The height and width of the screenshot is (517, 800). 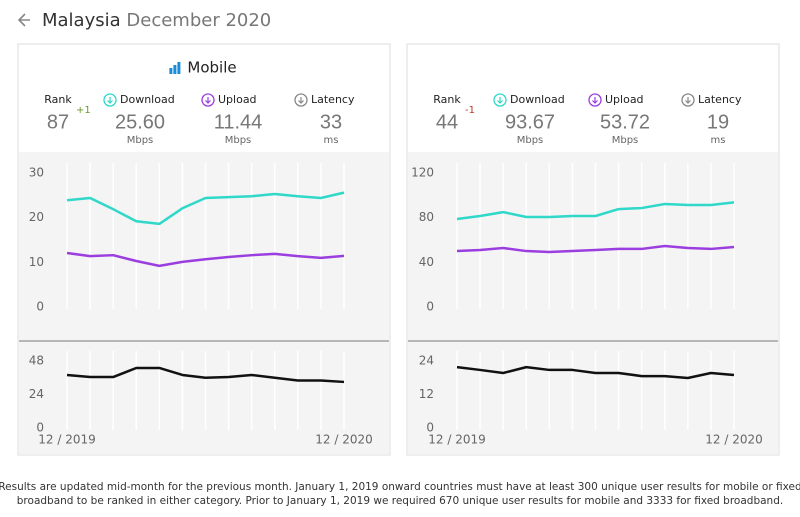 I want to click on panel-title: Mobile, so click(x=211, y=68).